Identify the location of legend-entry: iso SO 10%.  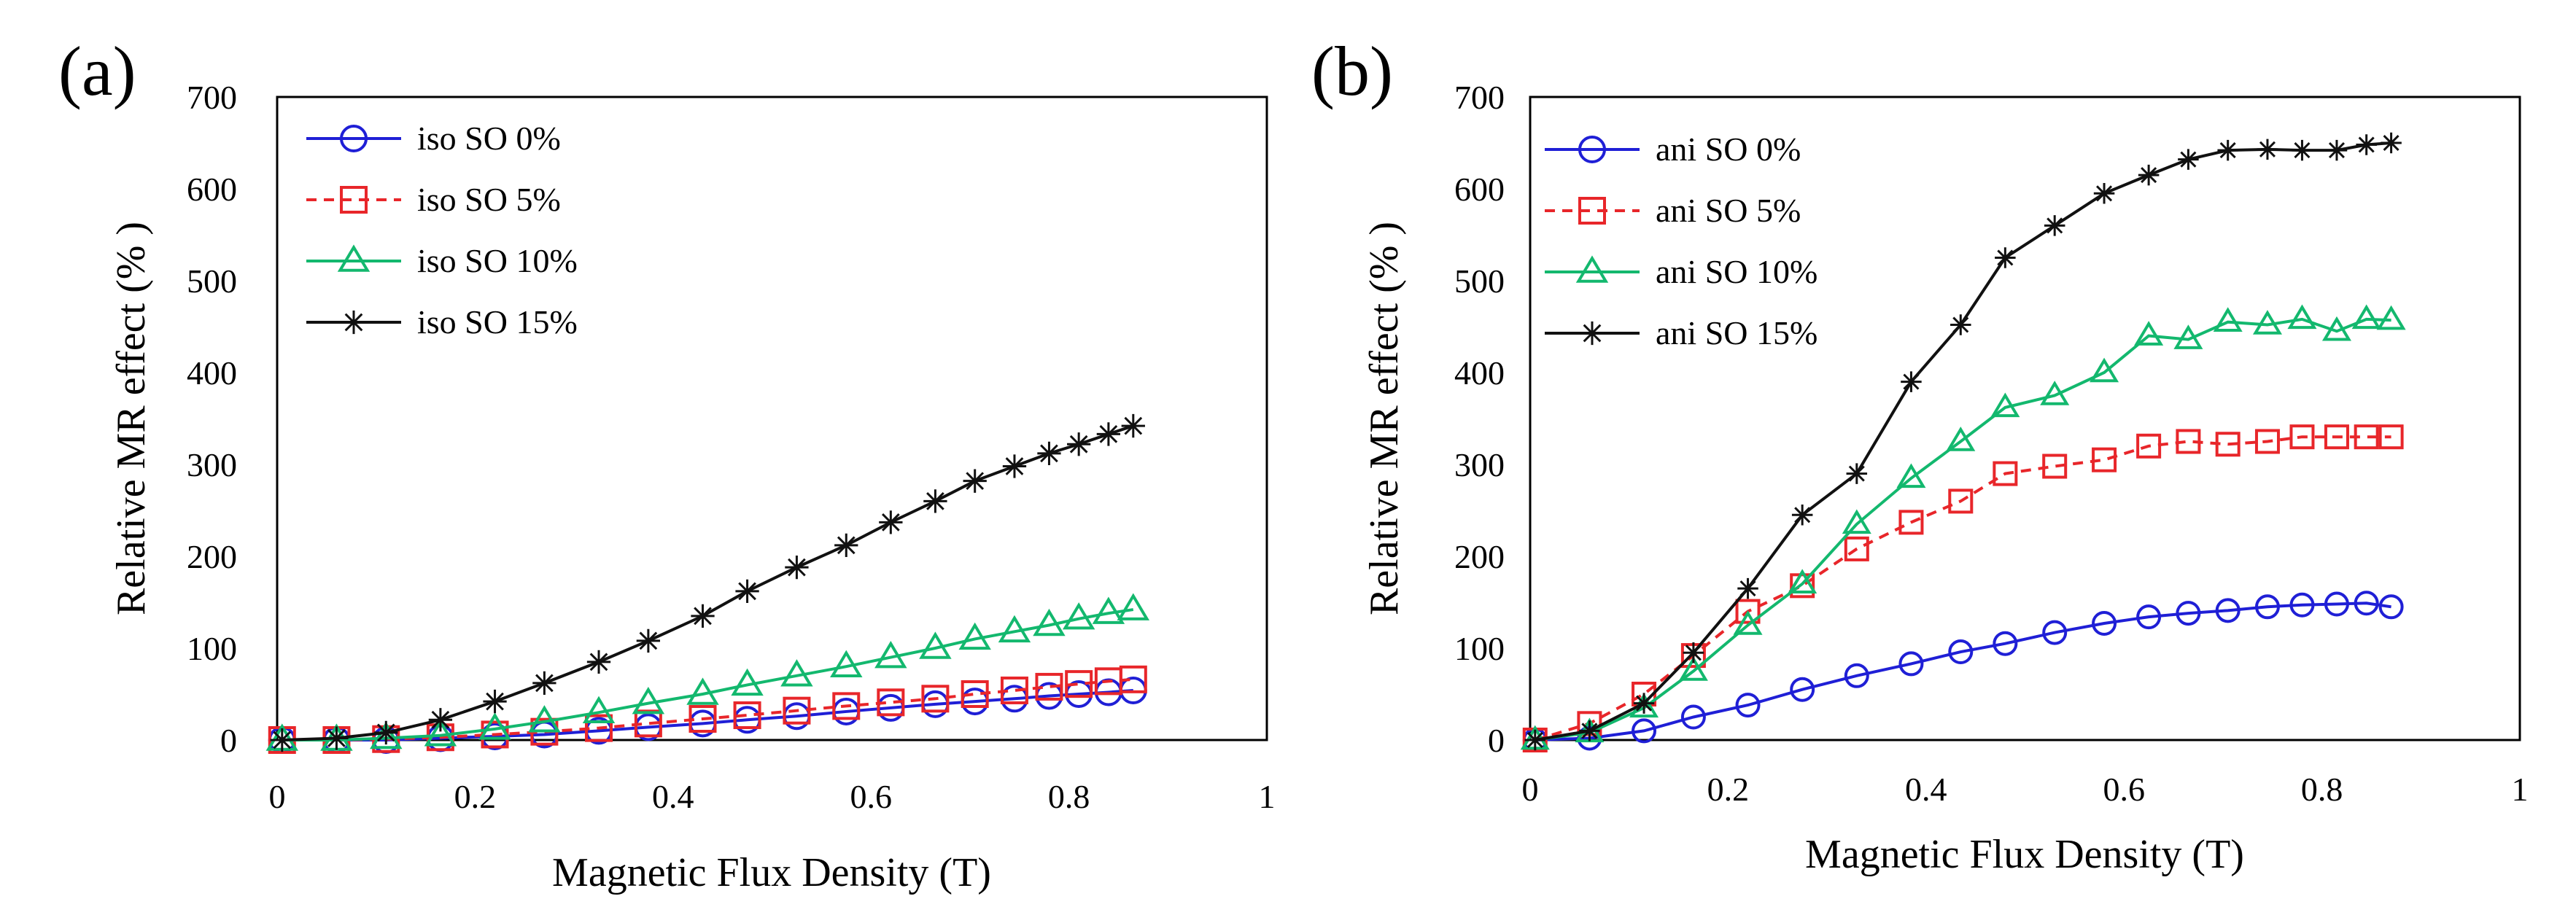
(442, 260).